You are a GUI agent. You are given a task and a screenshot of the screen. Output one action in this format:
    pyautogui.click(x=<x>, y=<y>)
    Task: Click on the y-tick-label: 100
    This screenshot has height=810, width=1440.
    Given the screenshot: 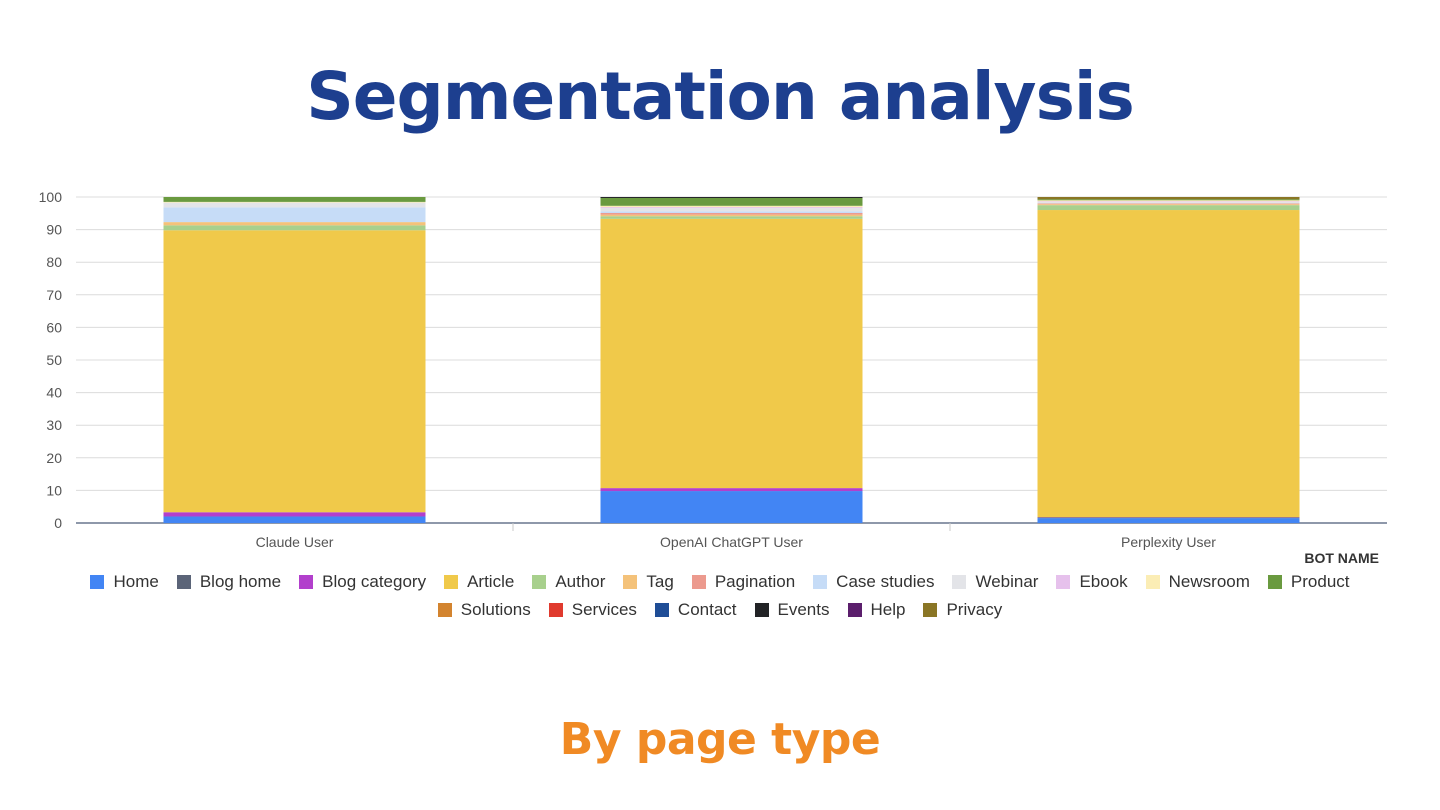 What is the action you would take?
    pyautogui.click(x=51, y=197)
    